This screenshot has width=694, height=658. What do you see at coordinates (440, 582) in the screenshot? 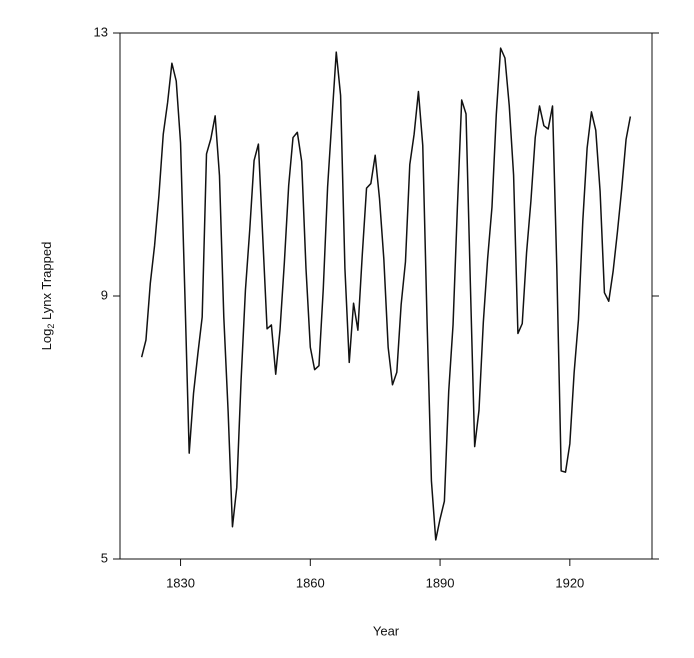
I see `x-tick-label: 1890` at bounding box center [440, 582].